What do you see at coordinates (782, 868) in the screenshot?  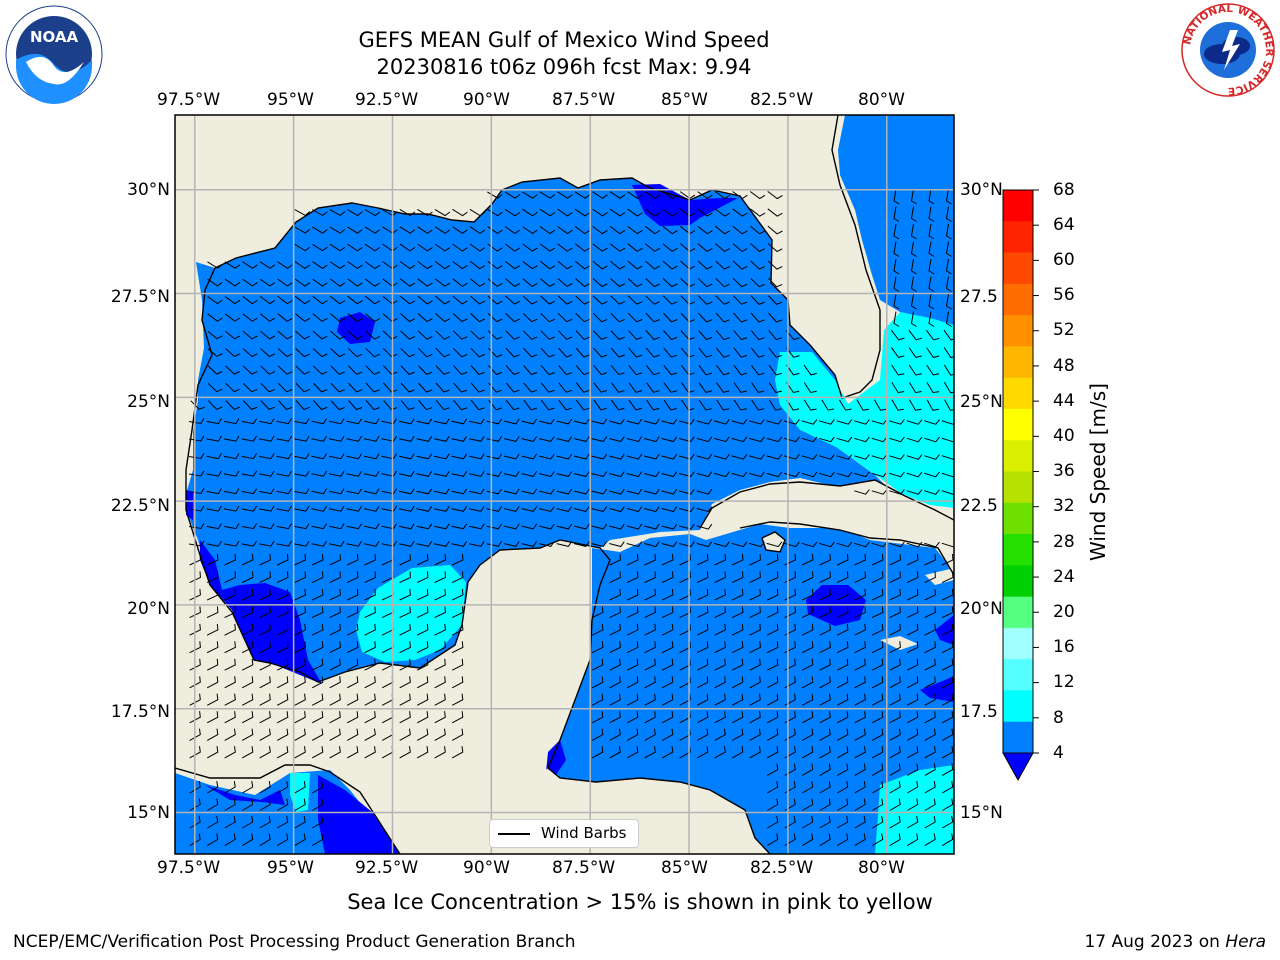 I see `lon-label-bottom: 82.5°W` at bounding box center [782, 868].